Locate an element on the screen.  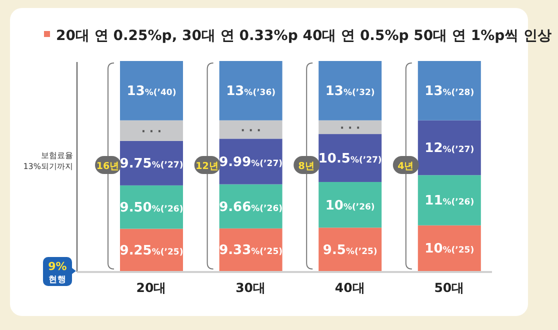
bracket-span: 12년 is located at coordinates (207, 166).